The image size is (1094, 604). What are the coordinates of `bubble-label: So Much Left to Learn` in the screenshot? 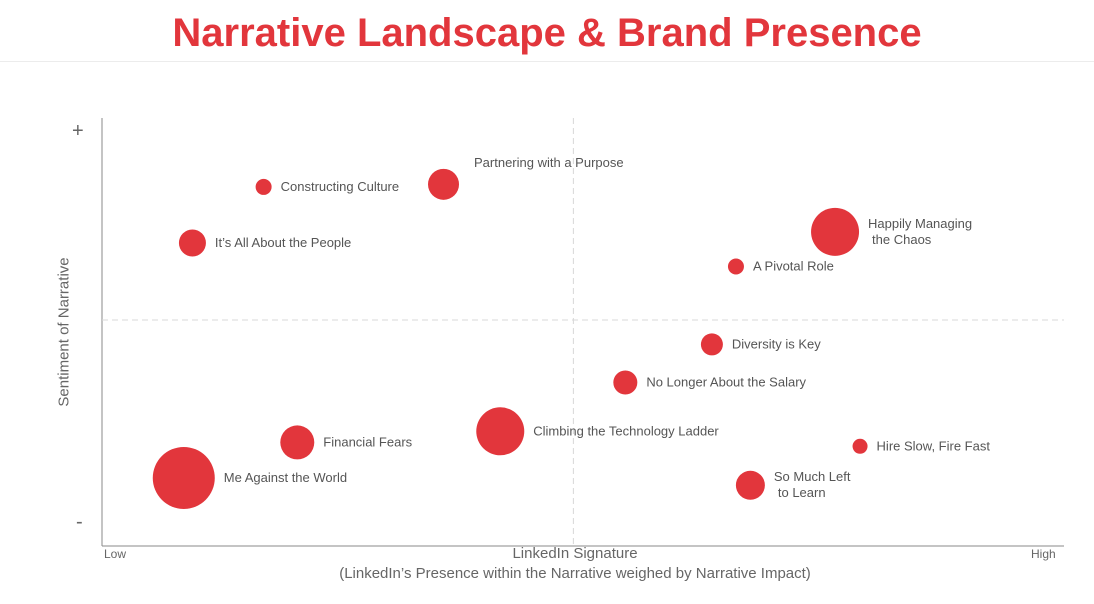 It's located at (812, 484).